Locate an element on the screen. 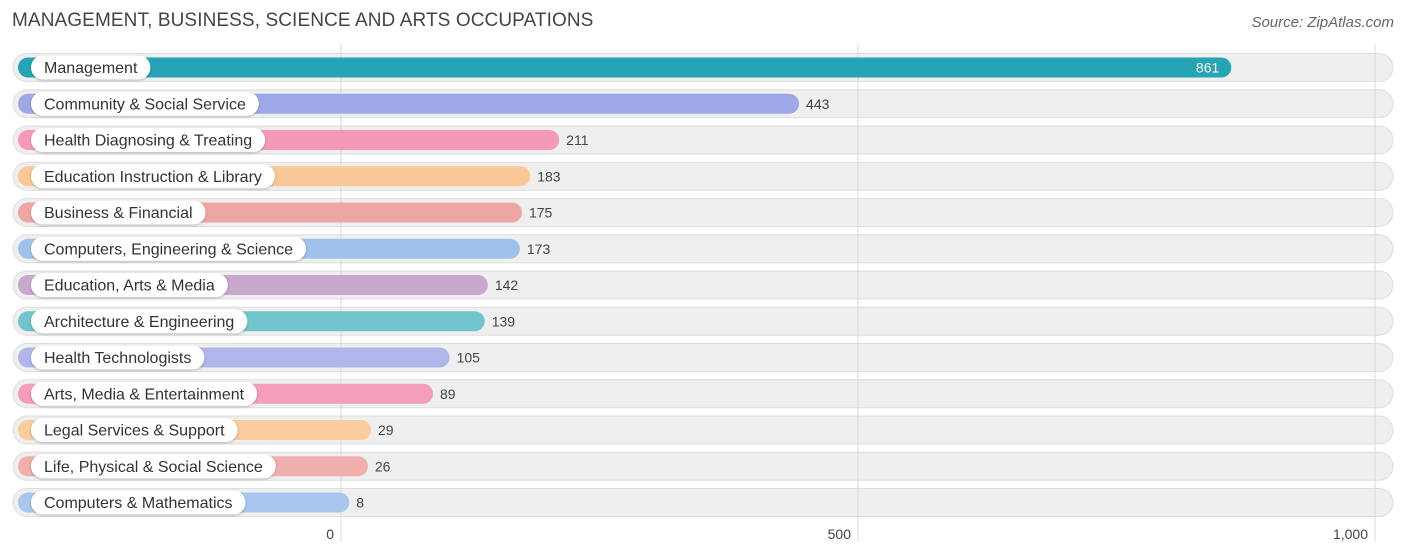  category-label: Computers, Engineering & Science is located at coordinates (168, 249).